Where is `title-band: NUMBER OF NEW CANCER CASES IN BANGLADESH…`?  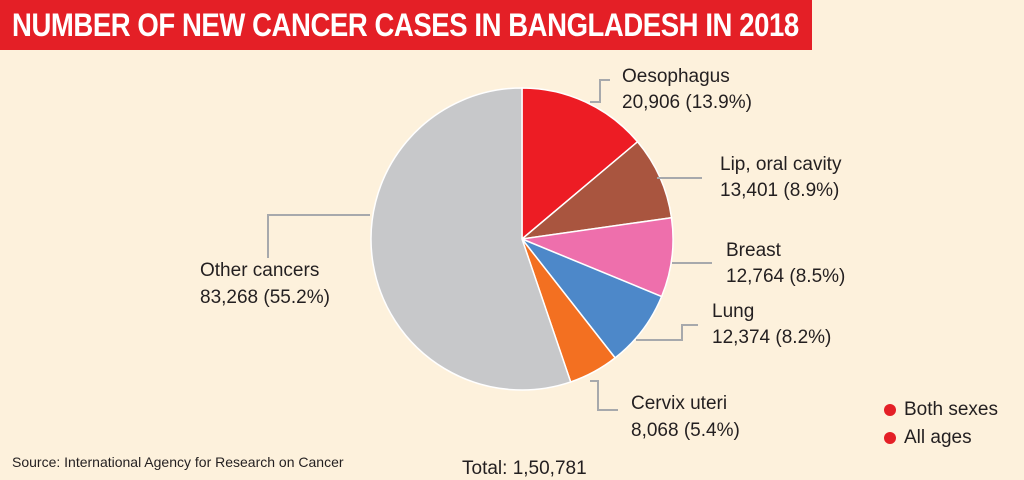 title-band: NUMBER OF NEW CANCER CASES IN BANGLADESH… is located at coordinates (406, 25).